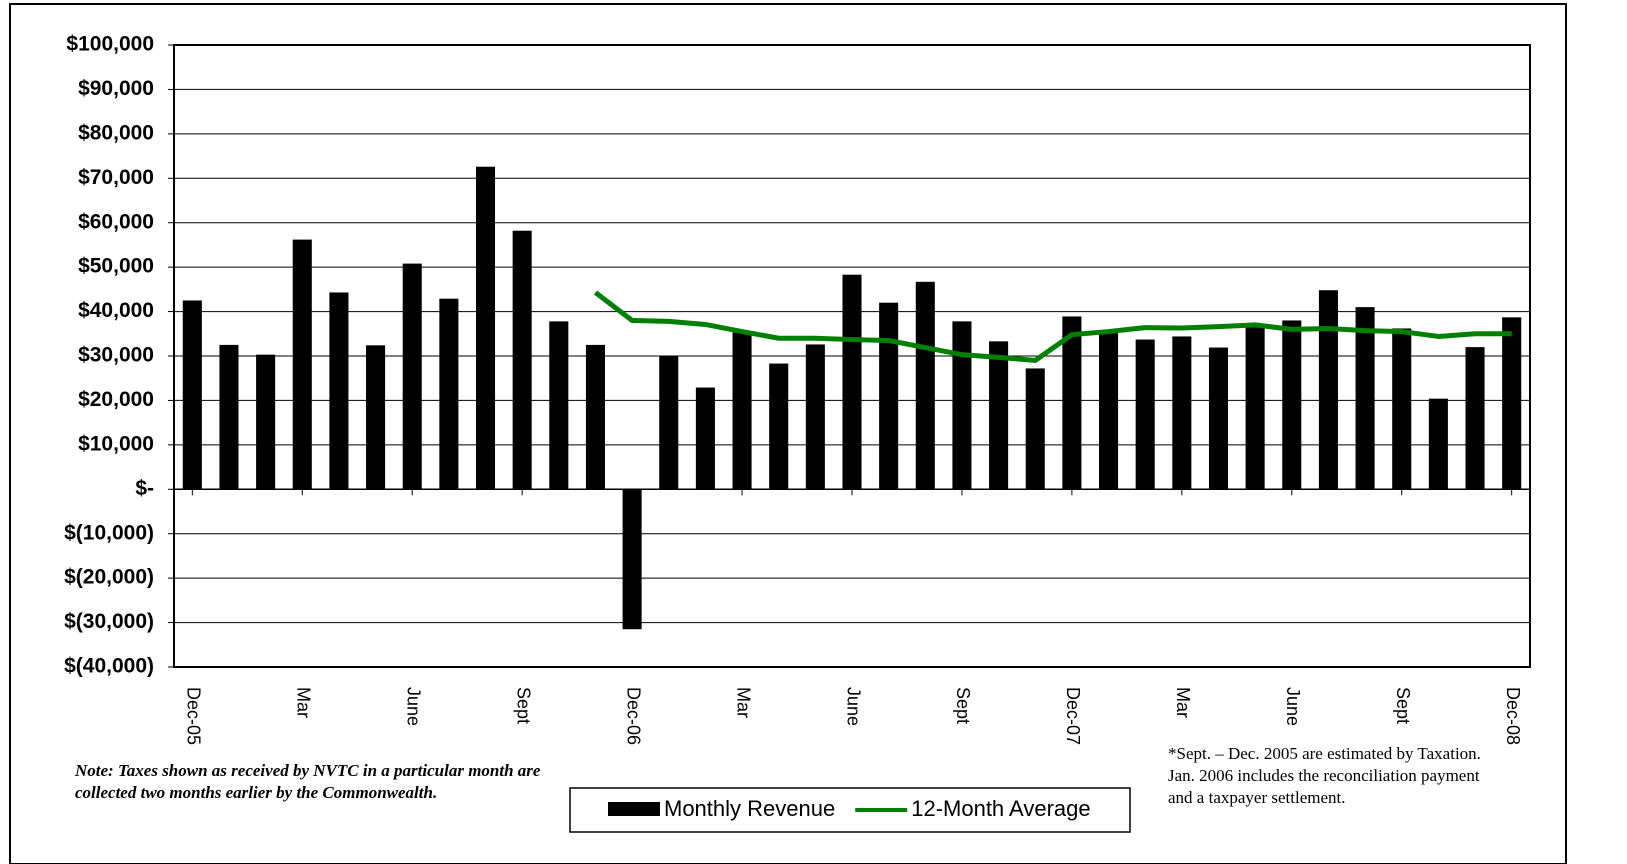 Image resolution: width=1627 pixels, height=864 pixels. What do you see at coordinates (1513, 716) in the screenshot?
I see `x-tick-label: Dec-08` at bounding box center [1513, 716].